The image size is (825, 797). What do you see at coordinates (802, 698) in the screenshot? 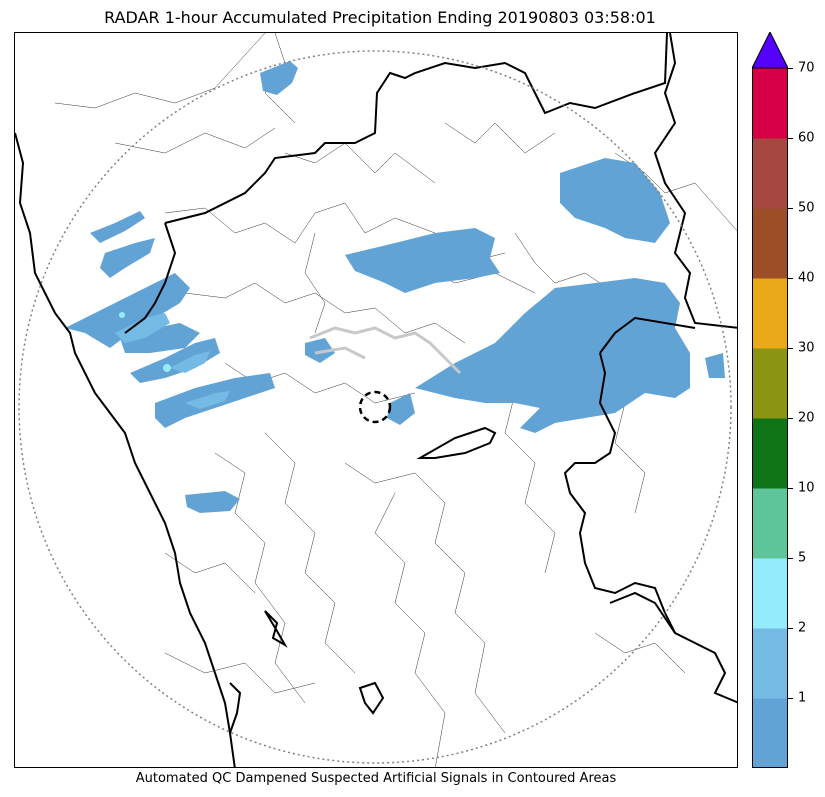
I see `colorbar-tick-label: 1` at bounding box center [802, 698].